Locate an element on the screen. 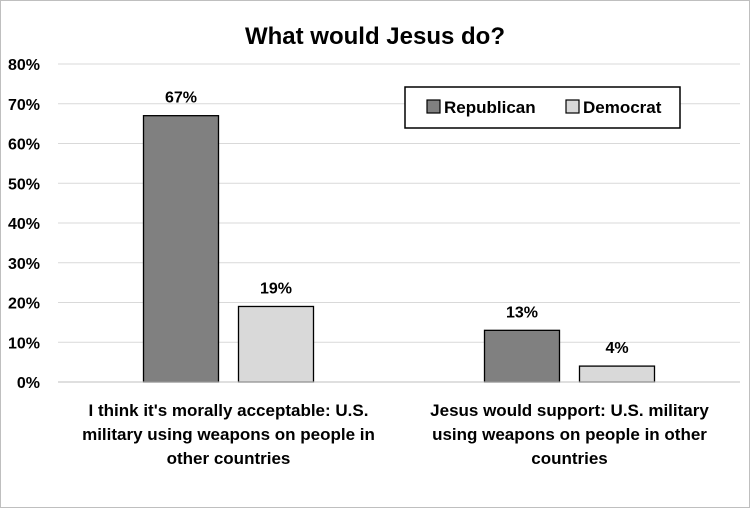 The image size is (750, 508). category-label-1-line-1: using weapons on people in other is located at coordinates (569, 434).